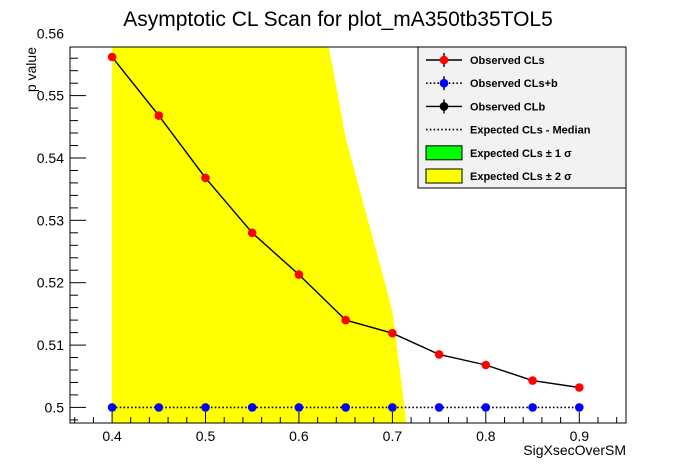  What do you see at coordinates (50, 283) in the screenshot?
I see `y-tick-label: 0.52` at bounding box center [50, 283].